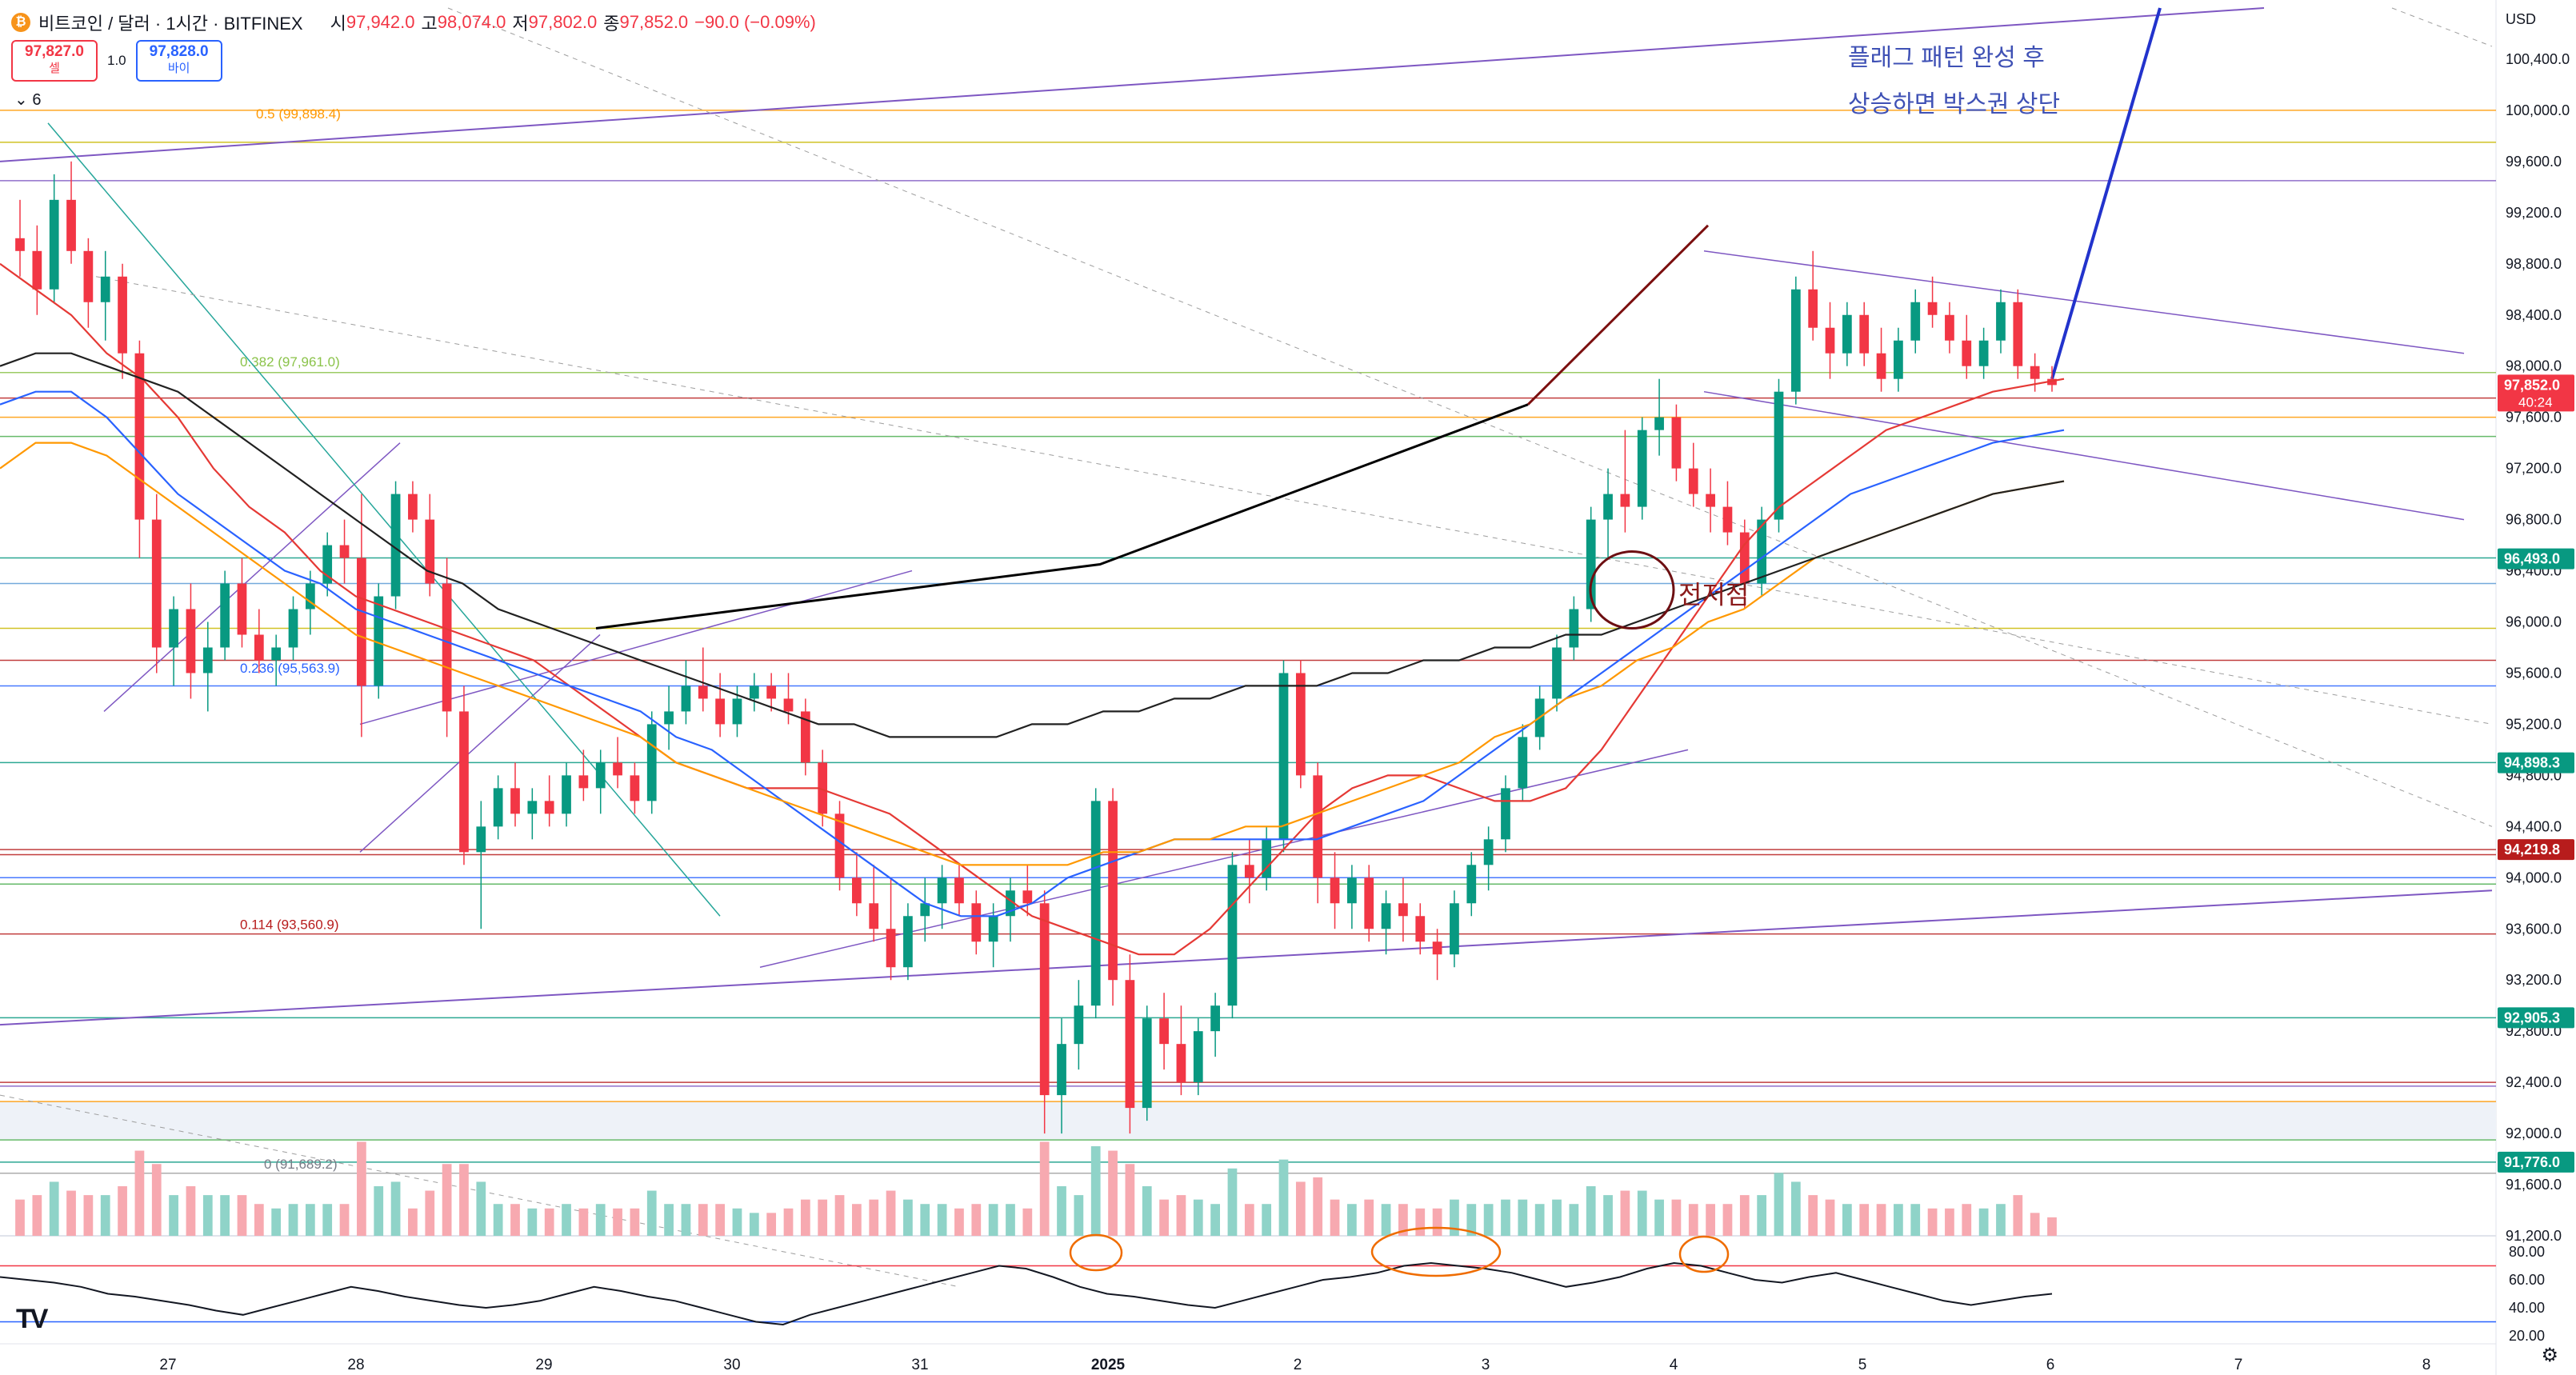 The image size is (2576, 1375). Describe the element at coordinates (170, 24) in the screenshot. I see `symbol-title: 비트코인 / 달러 · 1시간 · BITFINEX` at that location.